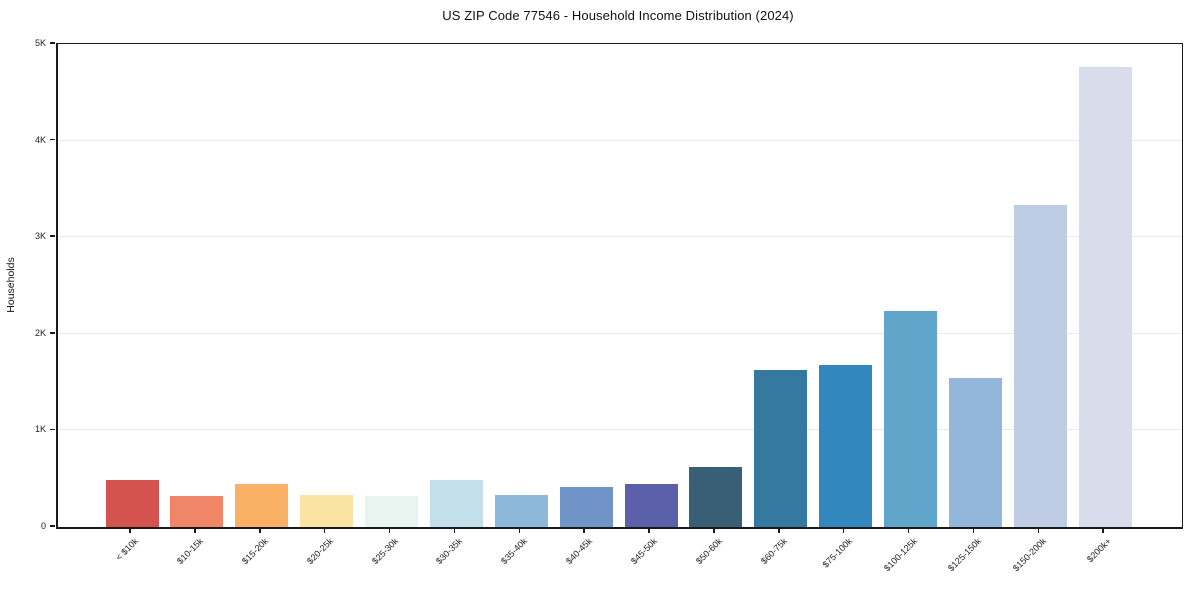  Describe the element at coordinates (1030, 555) in the screenshot. I see `x-tick-label-$150-200k: $150-200k` at that location.